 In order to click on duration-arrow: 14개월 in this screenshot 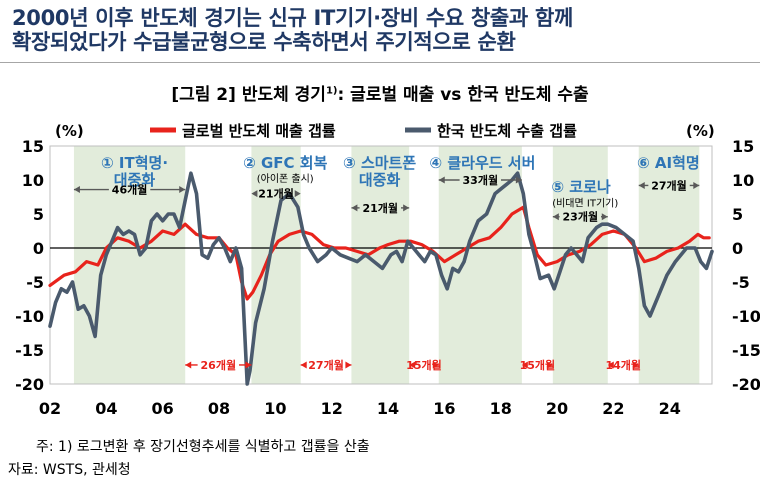, I will do `click(623, 365)`.